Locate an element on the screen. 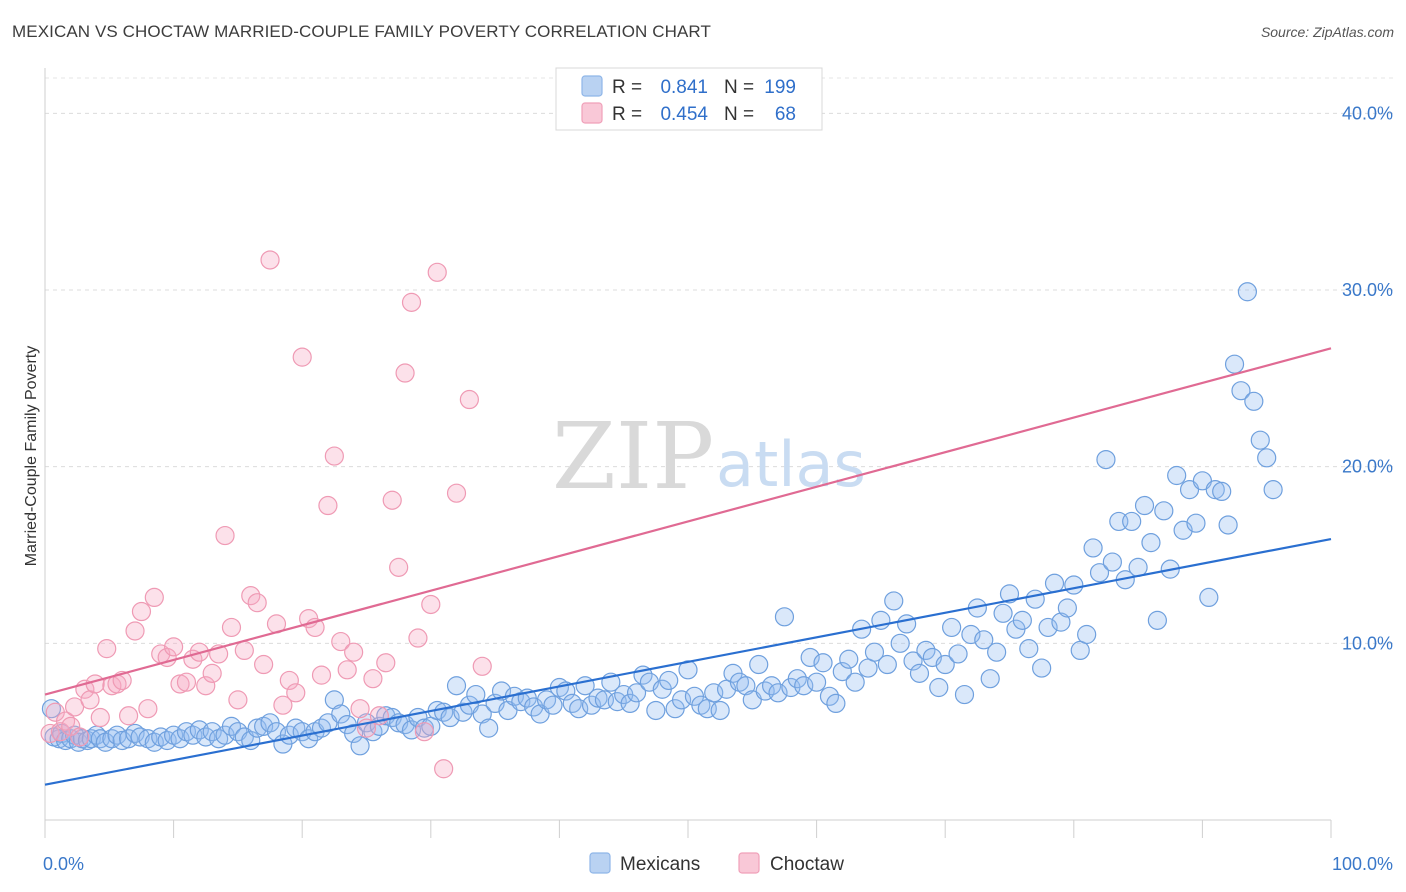 Image resolution: width=1406 pixels, height=892 pixels. y-tick-label: 40.0% is located at coordinates (1367, 113).